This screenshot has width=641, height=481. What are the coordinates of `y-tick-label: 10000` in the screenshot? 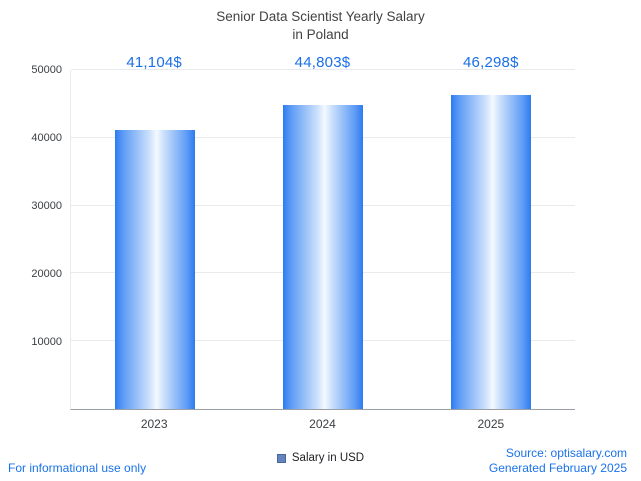 It's located at (46, 342).